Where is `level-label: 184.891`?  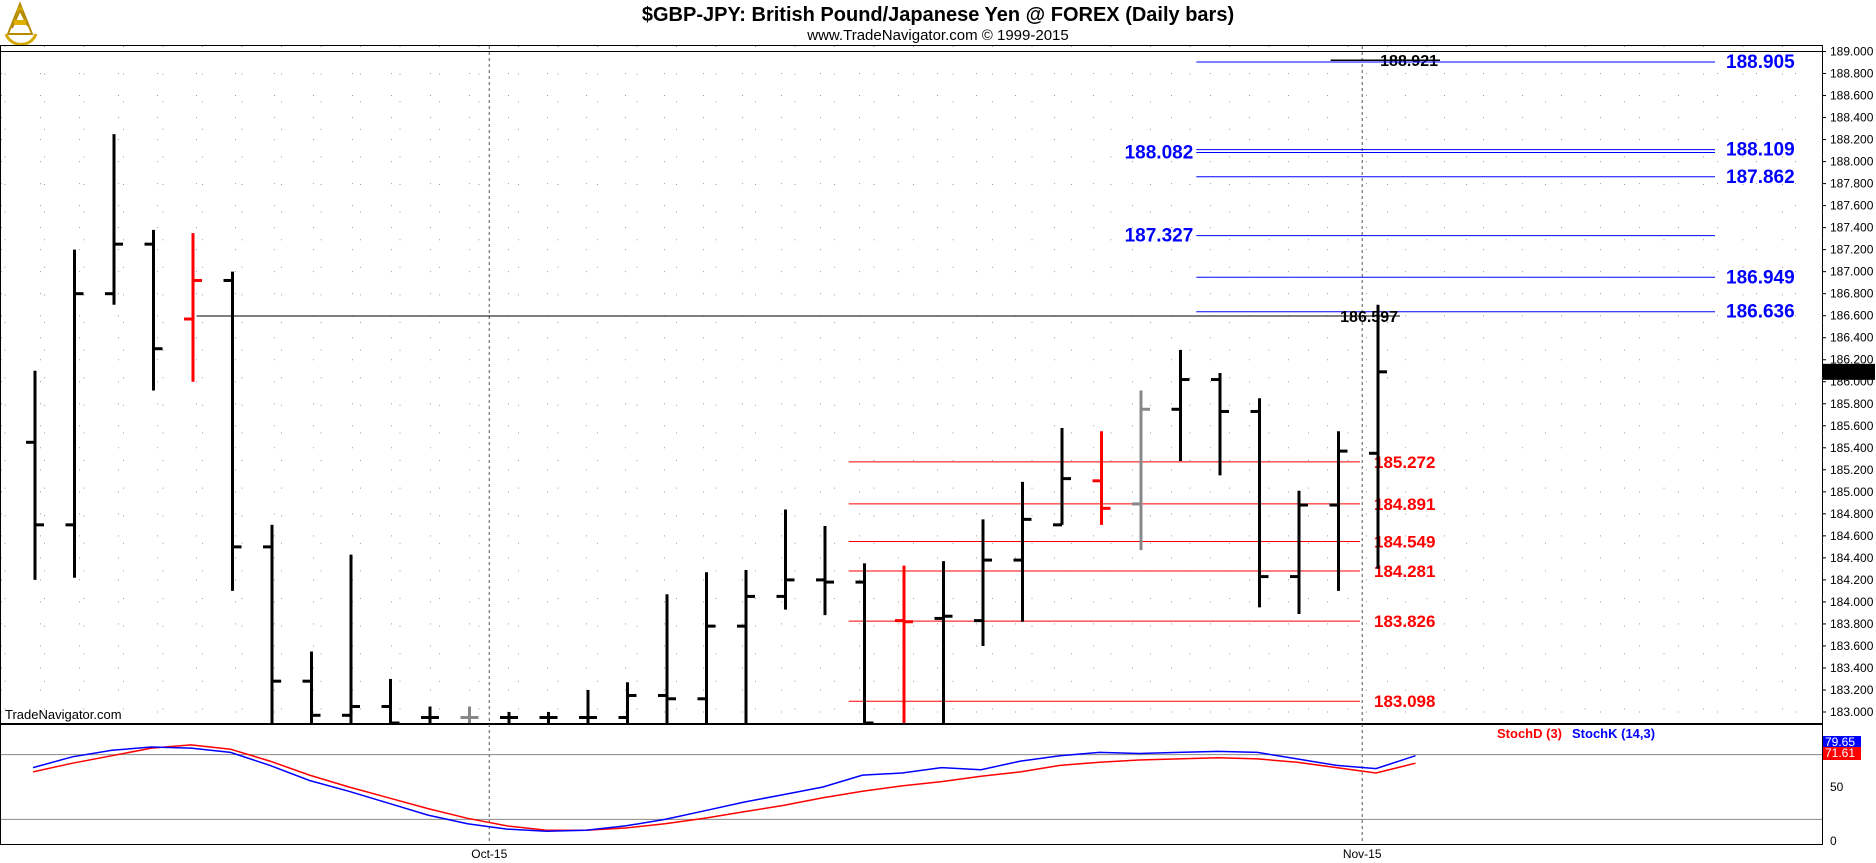 level-label: 184.891 is located at coordinates (1404, 504).